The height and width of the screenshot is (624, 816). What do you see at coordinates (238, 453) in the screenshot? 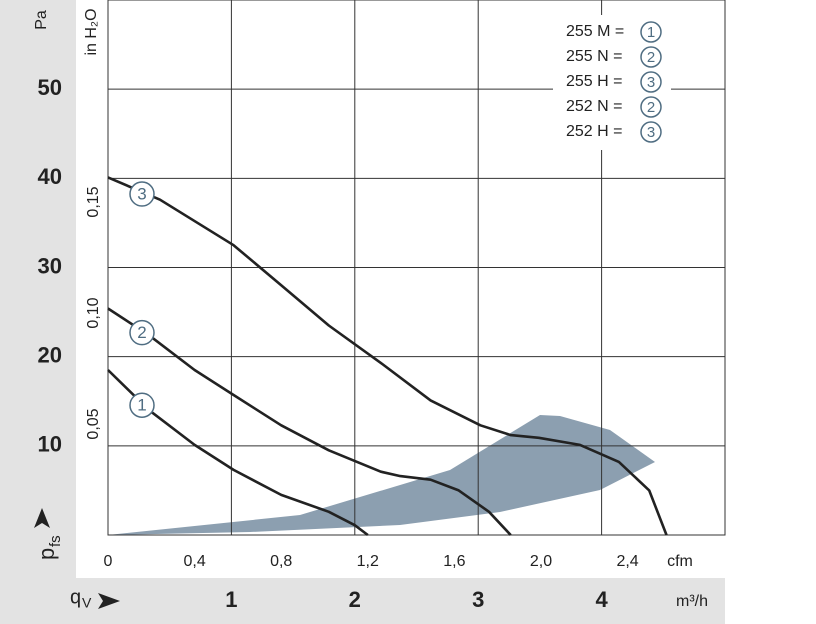
I see `curve` at bounding box center [238, 453].